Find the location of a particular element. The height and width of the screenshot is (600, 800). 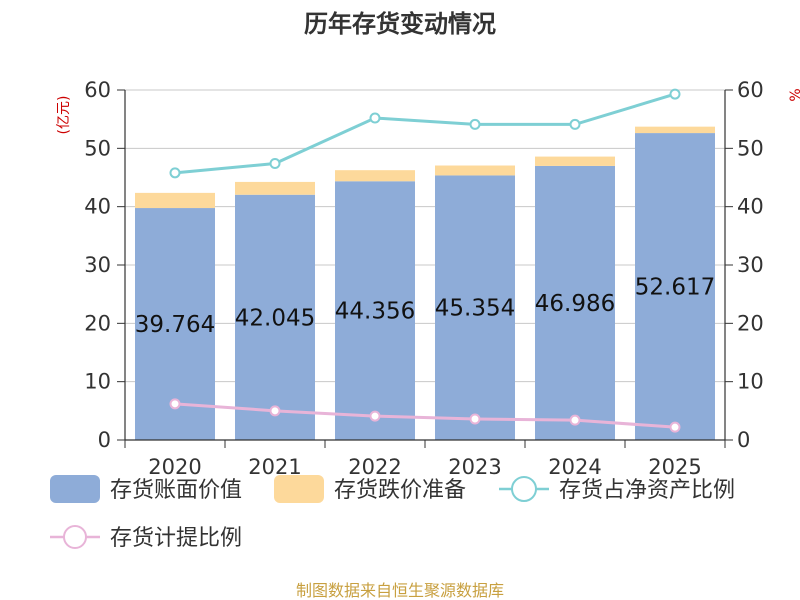

left-axis-unit: (亿元) is located at coordinates (64, 115).